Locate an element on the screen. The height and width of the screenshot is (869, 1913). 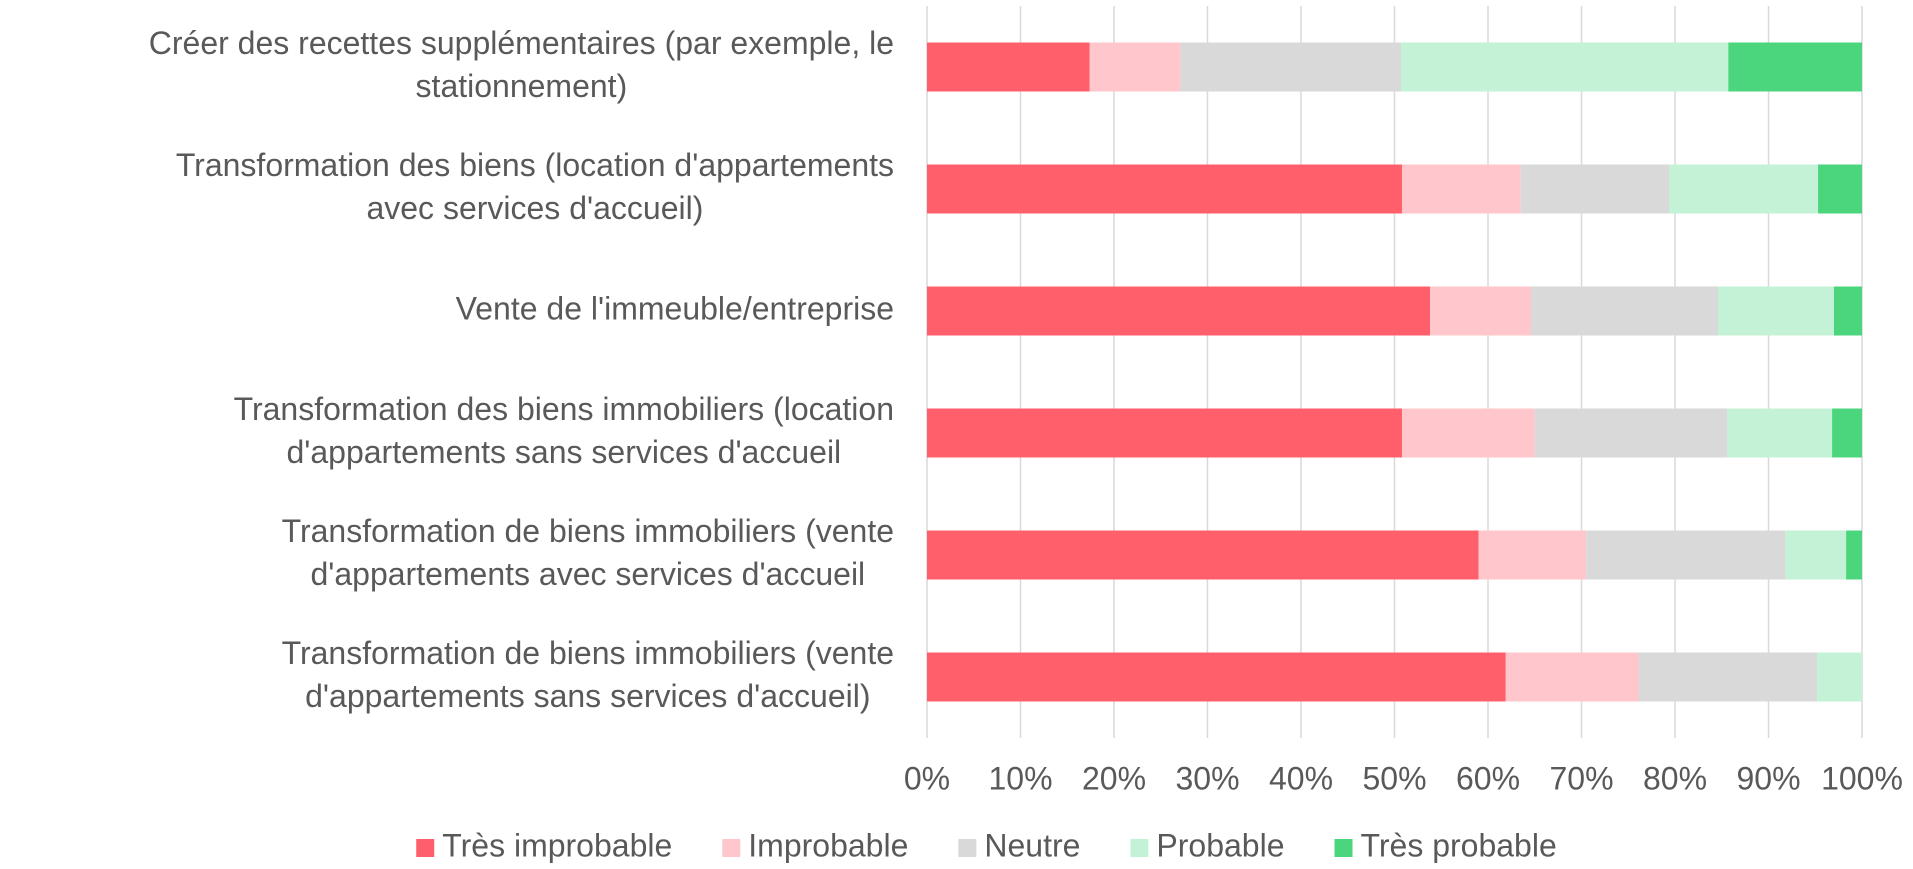
legend-label: Très improbable is located at coordinates (557, 845).